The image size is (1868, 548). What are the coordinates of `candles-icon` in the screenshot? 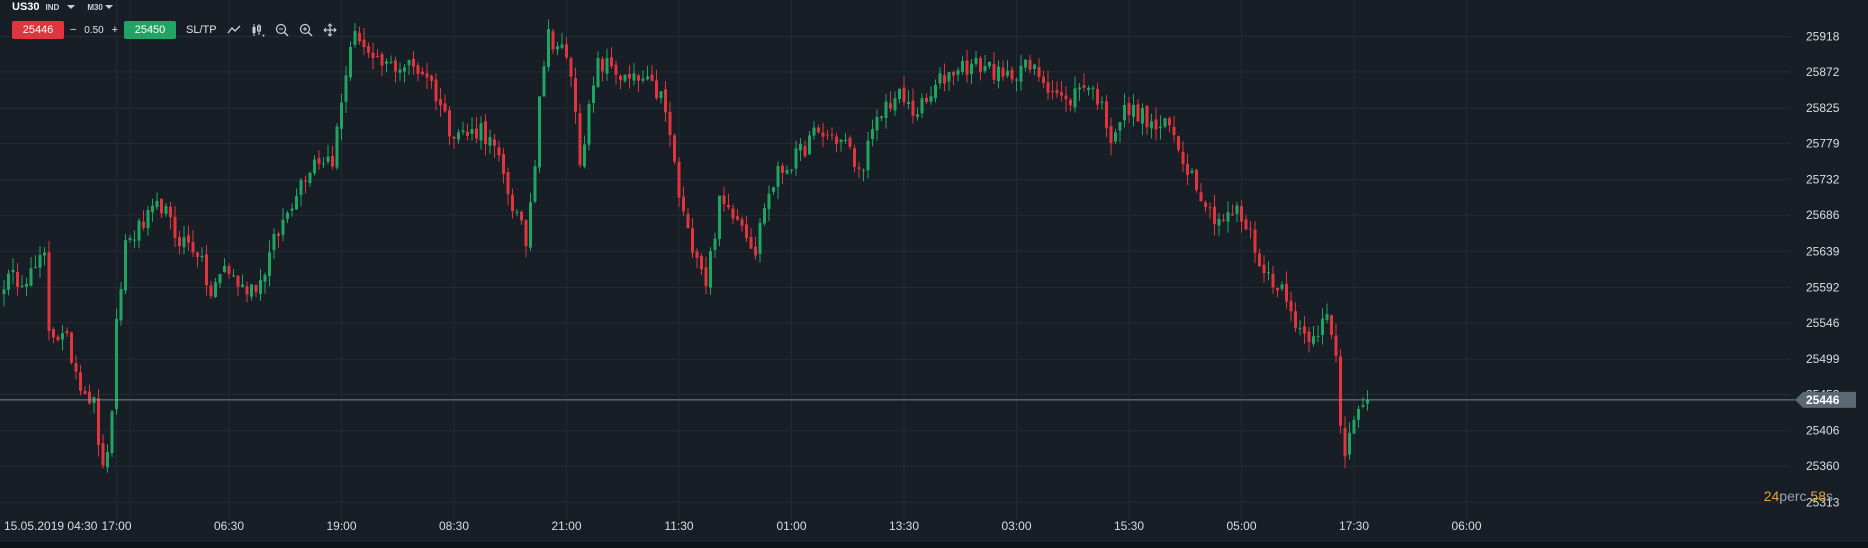 It's located at (258, 30).